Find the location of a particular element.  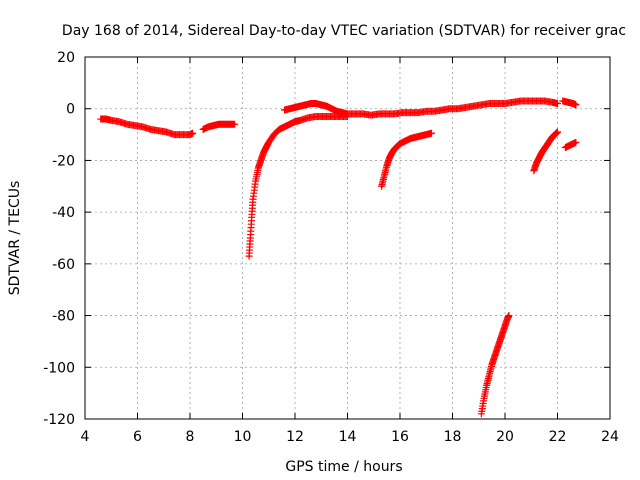

x-tick-label: 16 is located at coordinates (400, 437).